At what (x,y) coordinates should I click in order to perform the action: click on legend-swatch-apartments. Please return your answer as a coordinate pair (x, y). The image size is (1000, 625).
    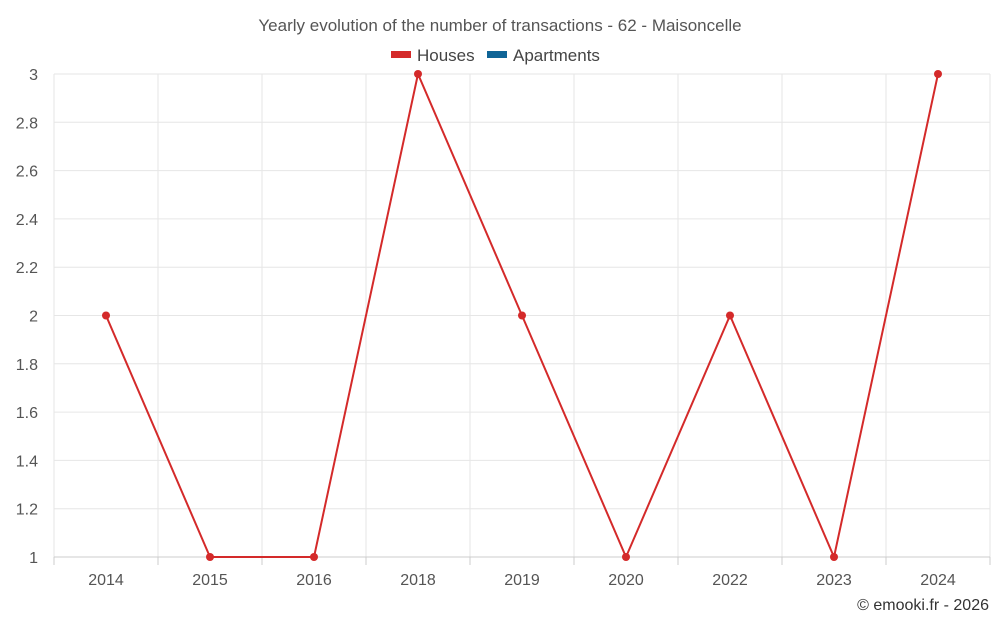
    Looking at the image, I should click on (497, 54).